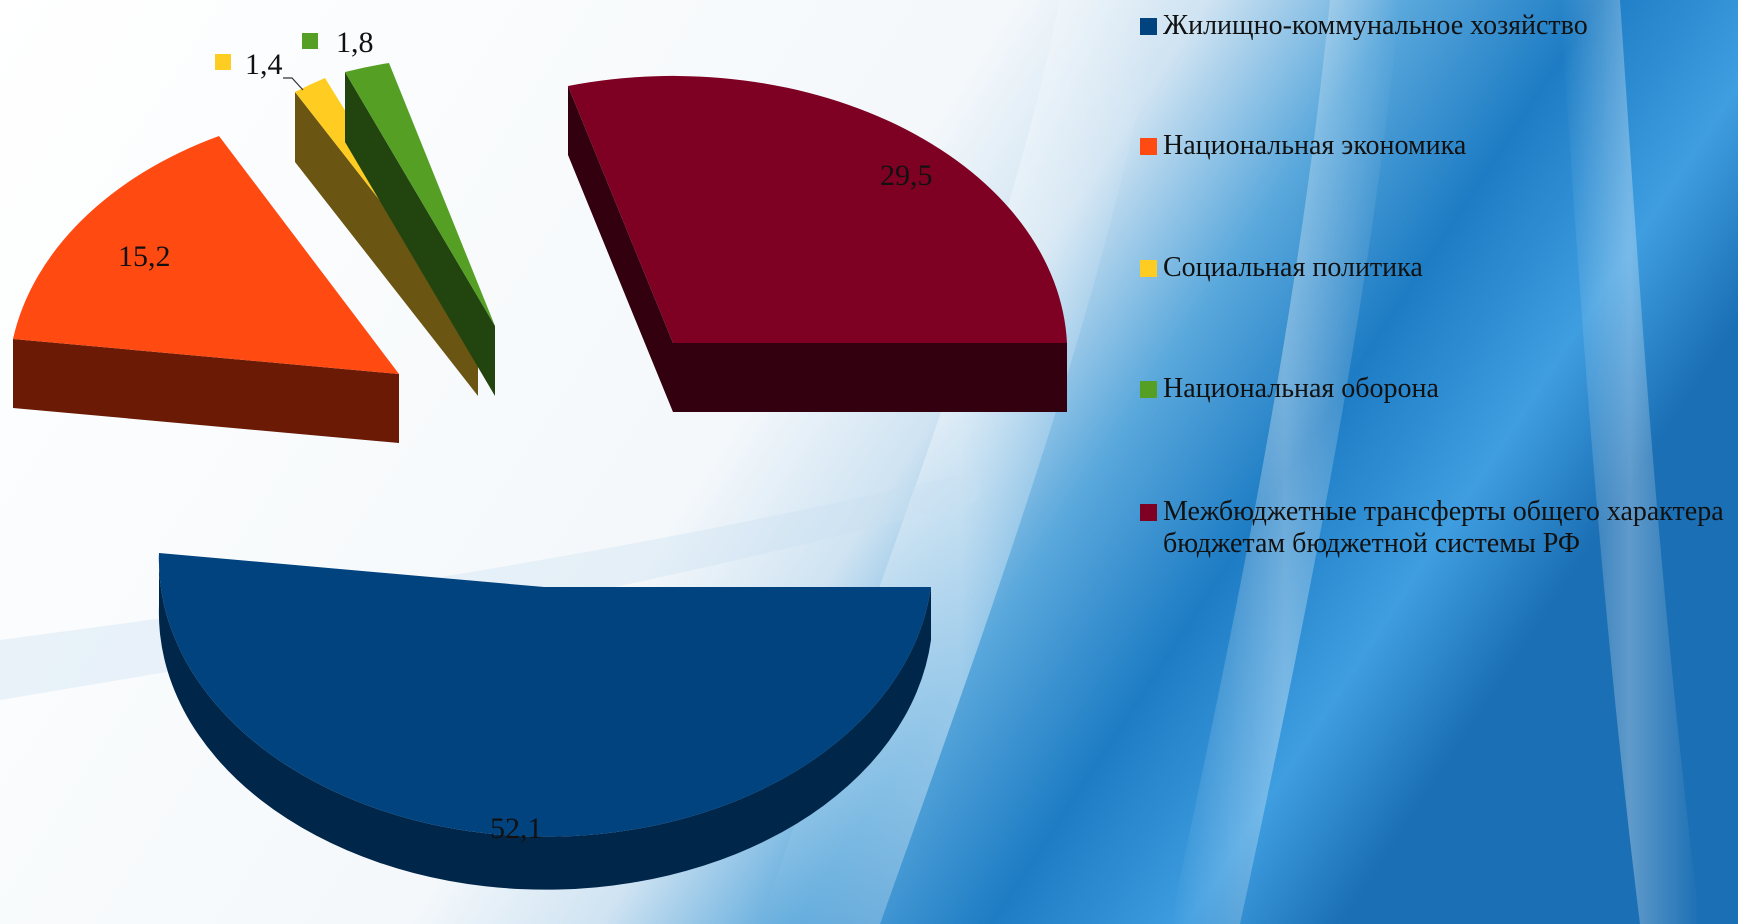 This screenshot has width=1738, height=924. Describe the element at coordinates (1148, 268) in the screenshot. I see `legend-swatch-social` at that location.